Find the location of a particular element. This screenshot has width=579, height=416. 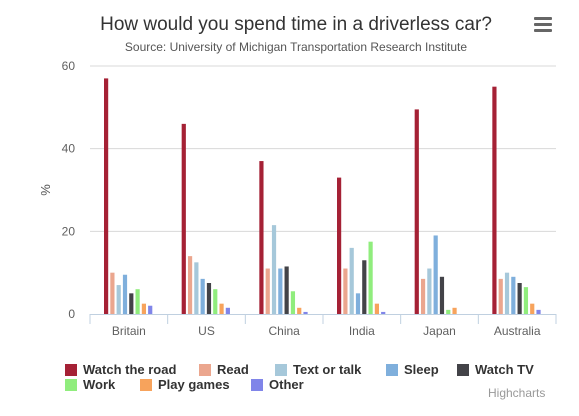

y-tick-label: 40 is located at coordinates (69, 149).